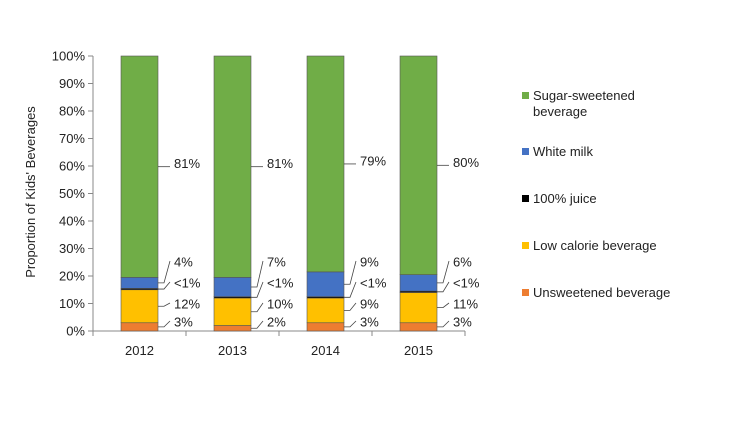  I want to click on legend-item-unsweetened: Unsweetened beverage, so click(632, 295).